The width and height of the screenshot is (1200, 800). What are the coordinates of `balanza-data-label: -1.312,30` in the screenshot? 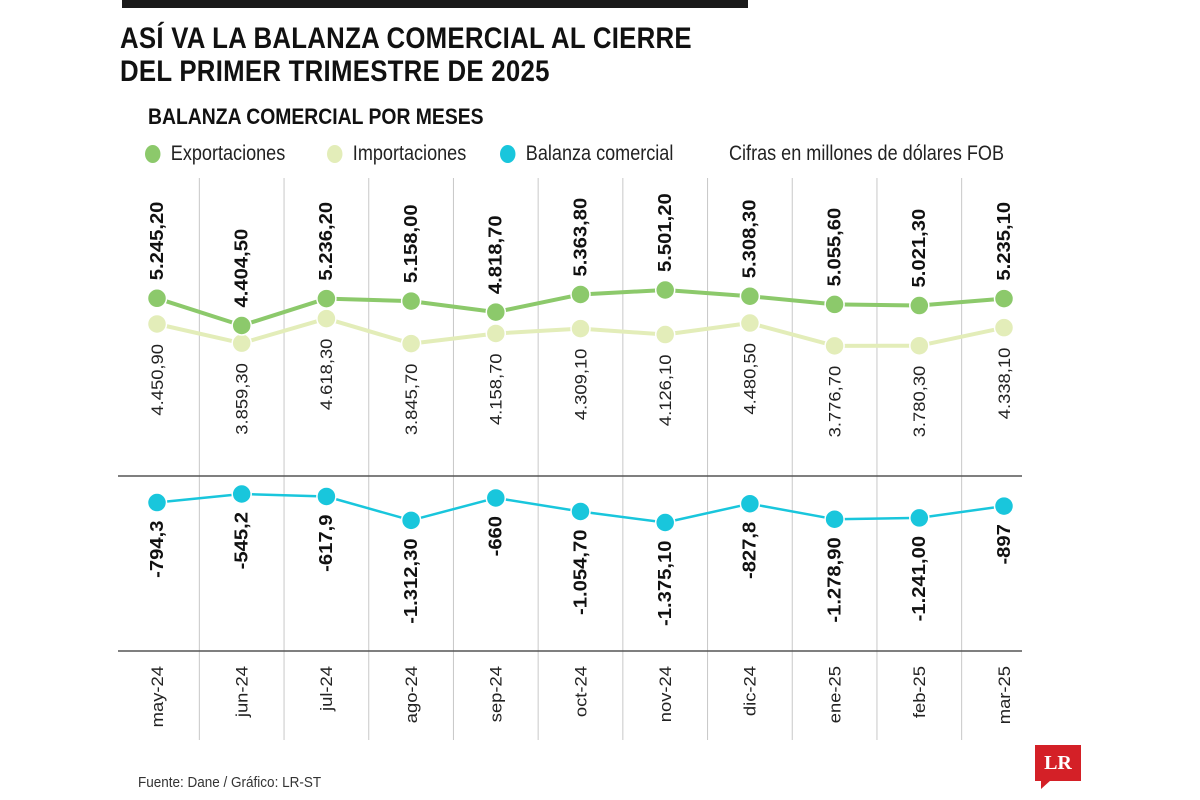 It's located at (411, 581).